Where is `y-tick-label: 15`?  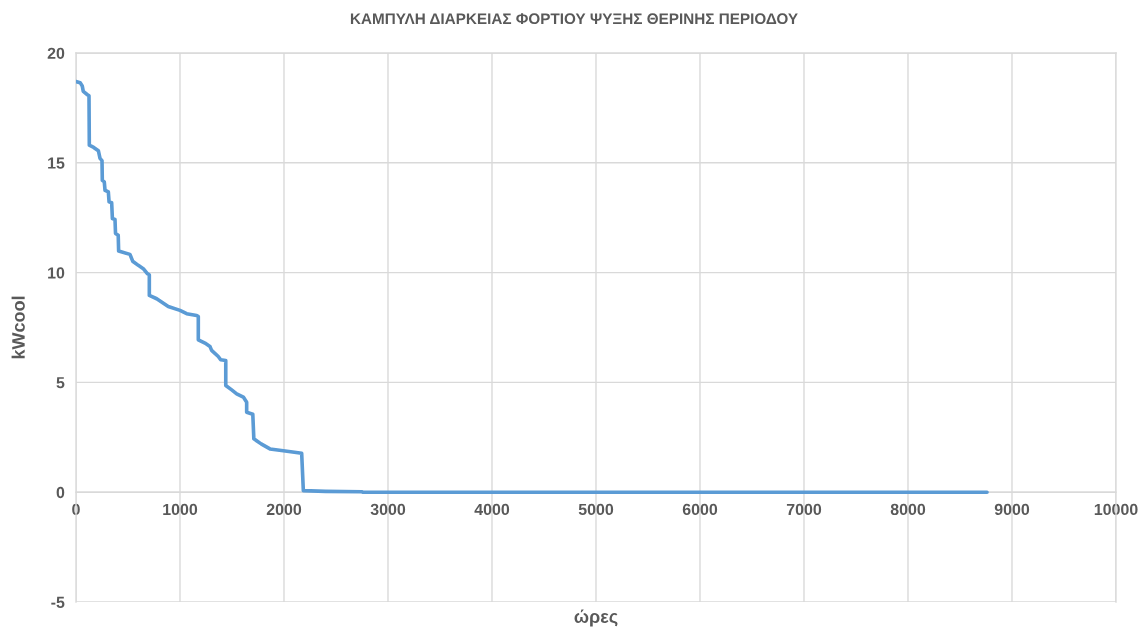 y-tick-label: 15 is located at coordinates (56, 163).